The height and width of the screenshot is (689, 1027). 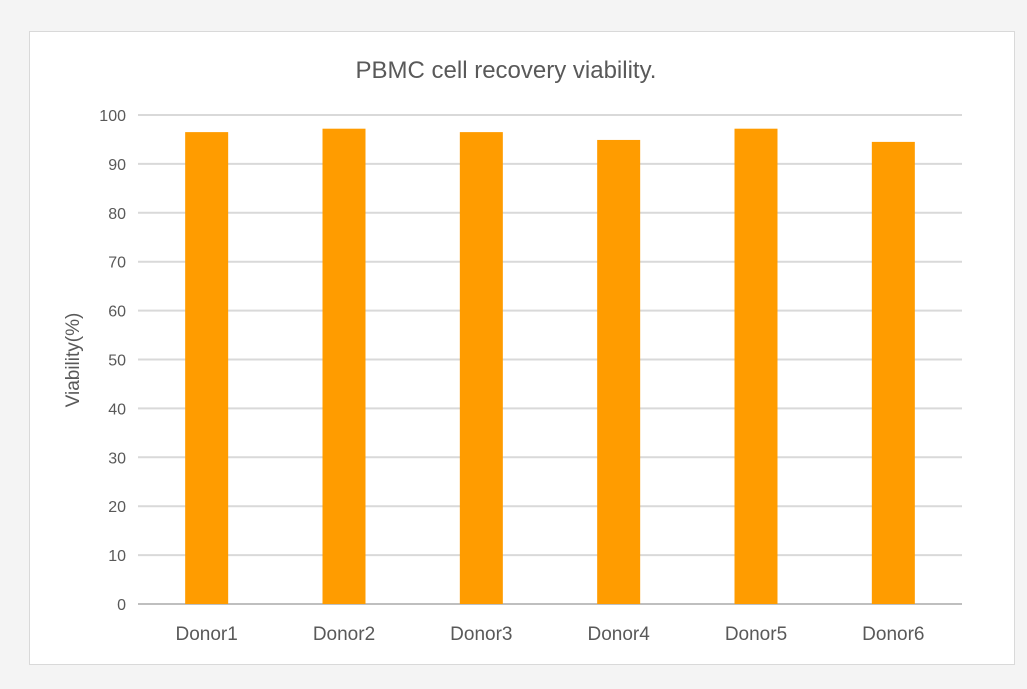 I want to click on y-tick-label: 60, so click(x=117, y=312).